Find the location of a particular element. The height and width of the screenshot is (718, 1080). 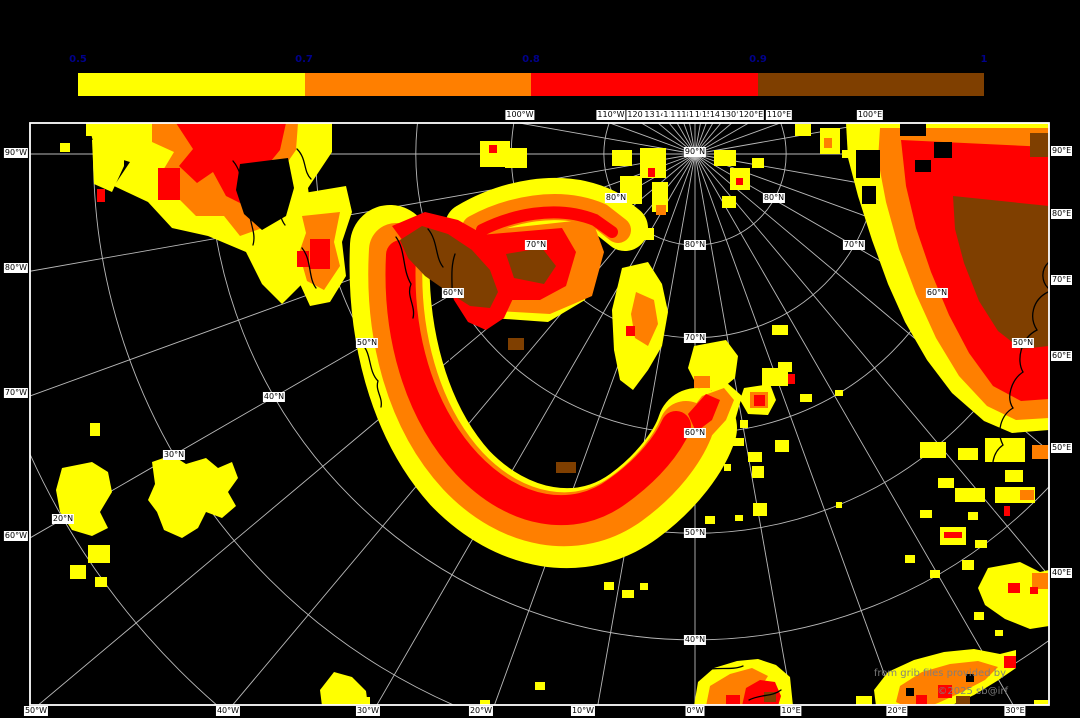

map-label-chip: 20°W is located at coordinates (481, 711).